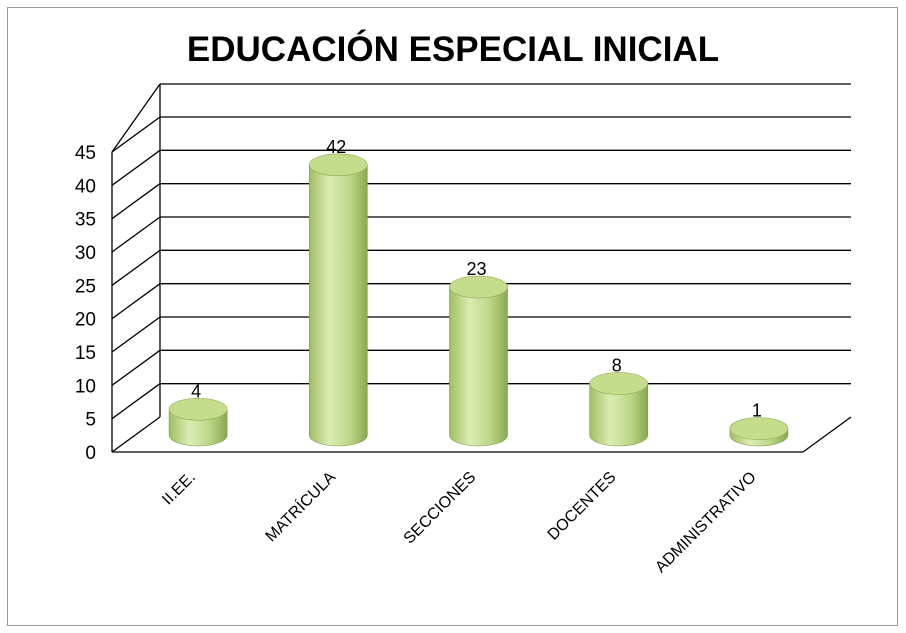 The image size is (906, 633). What do you see at coordinates (827, 434) in the screenshot?
I see `floor-edge` at bounding box center [827, 434].